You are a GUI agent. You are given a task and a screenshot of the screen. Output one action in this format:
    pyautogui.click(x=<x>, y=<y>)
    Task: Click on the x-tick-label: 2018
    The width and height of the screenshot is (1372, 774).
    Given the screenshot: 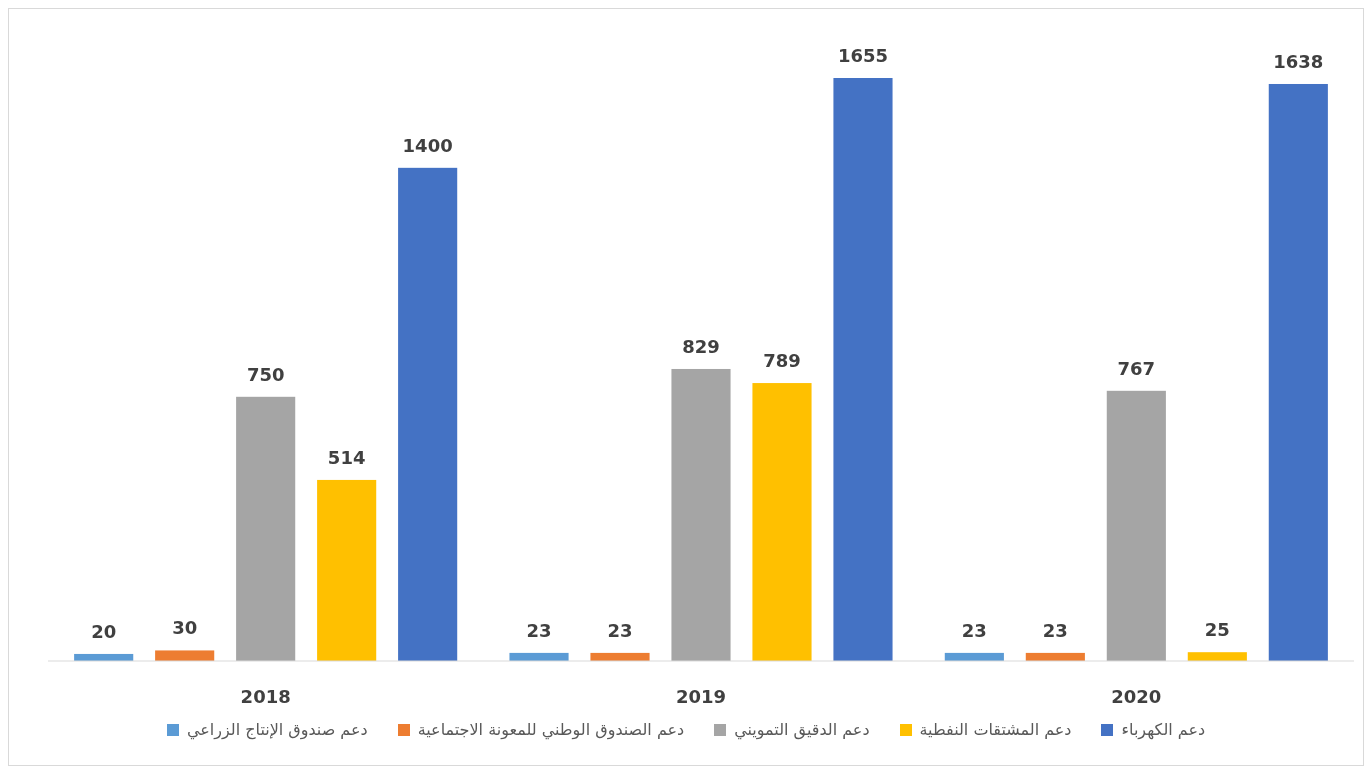 What is the action you would take?
    pyautogui.click(x=265, y=696)
    